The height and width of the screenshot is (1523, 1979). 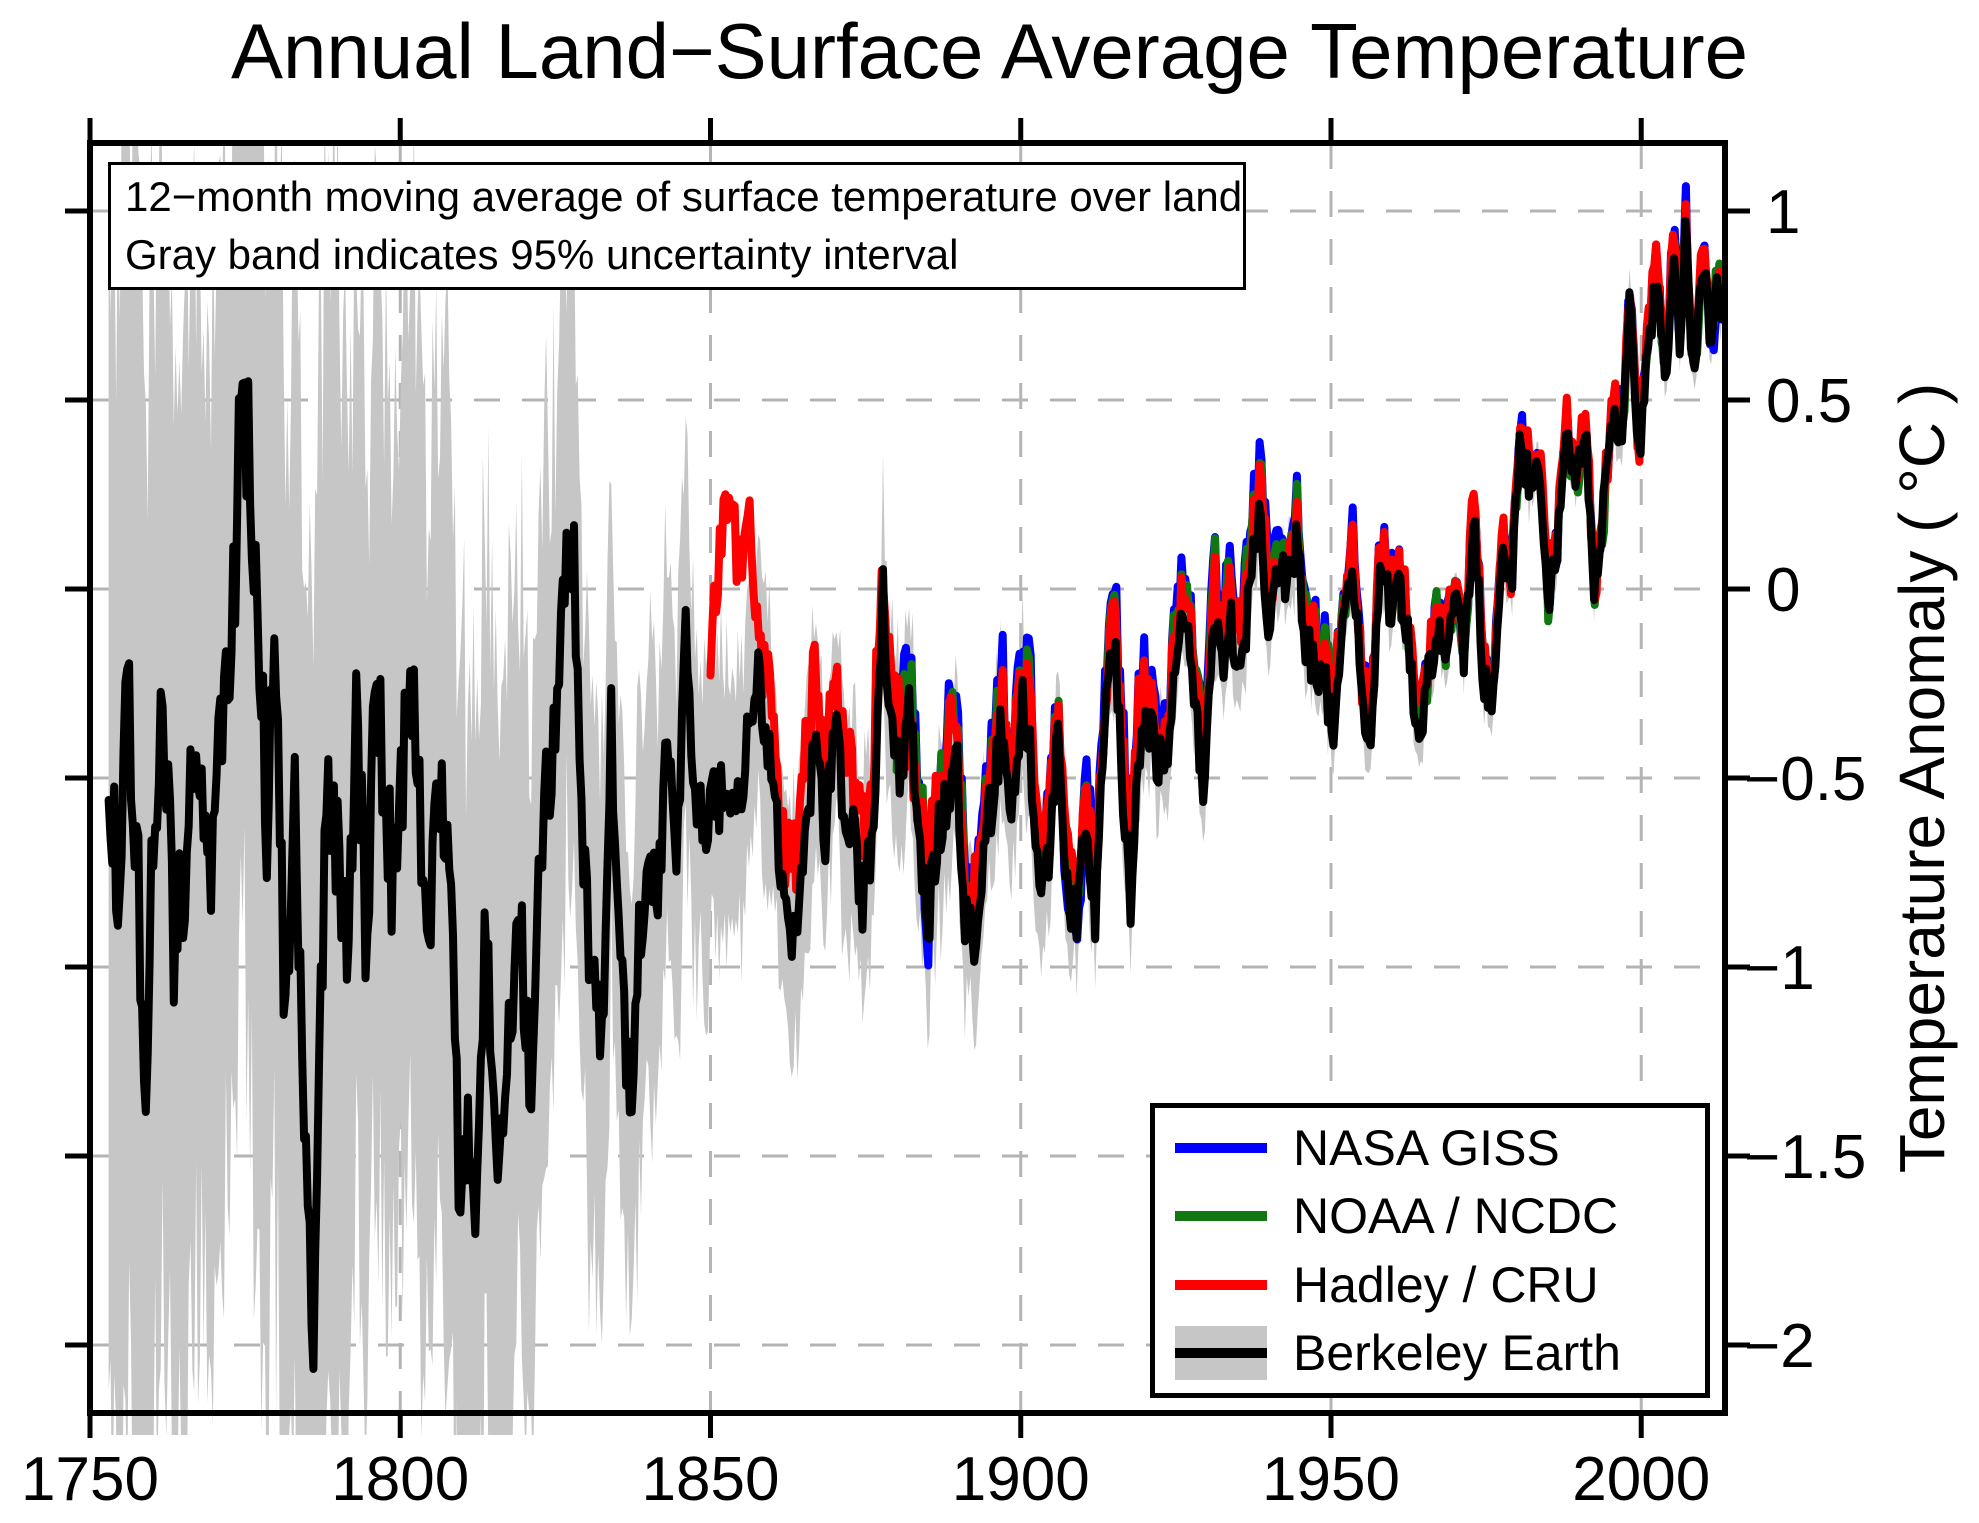 What do you see at coordinates (1641, 1479) in the screenshot?
I see `x-tick-label: 2000` at bounding box center [1641, 1479].